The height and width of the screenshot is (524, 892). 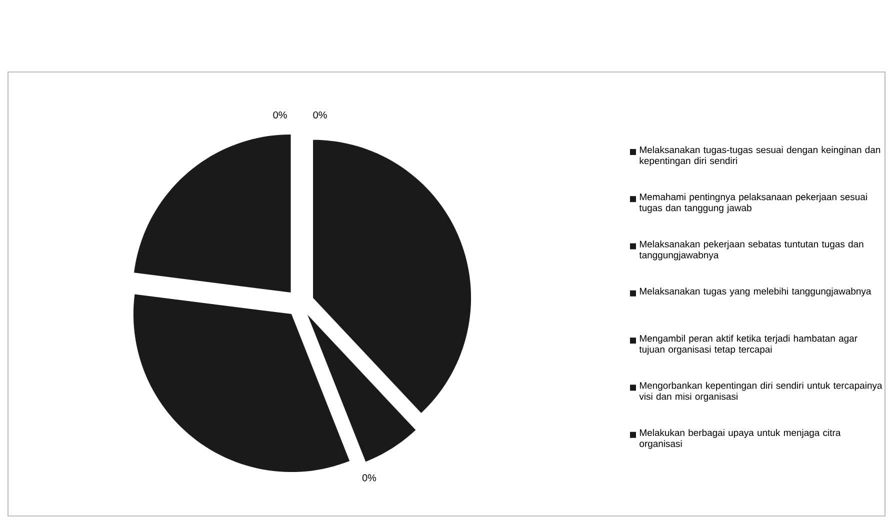 What do you see at coordinates (748, 344) in the screenshot?
I see `legend-label: Mengambil peran aktif ketika terjadi hambatan agar tujuan organisasi tetap tercapai` at bounding box center [748, 344].